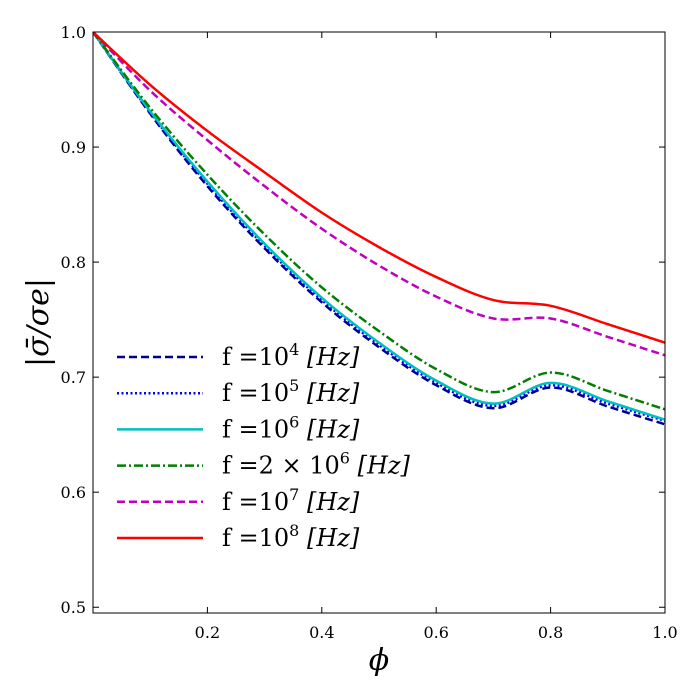  Describe the element at coordinates (379, 660) in the screenshot. I see `x-axis-label: ϕ` at that location.